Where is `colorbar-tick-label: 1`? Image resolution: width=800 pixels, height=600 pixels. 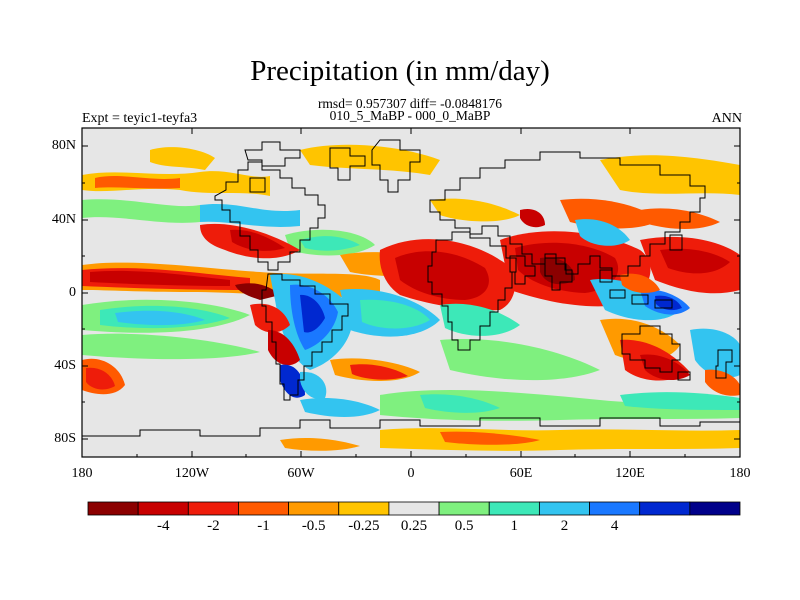 colorbar-tick-label: 1 is located at coordinates (514, 526).